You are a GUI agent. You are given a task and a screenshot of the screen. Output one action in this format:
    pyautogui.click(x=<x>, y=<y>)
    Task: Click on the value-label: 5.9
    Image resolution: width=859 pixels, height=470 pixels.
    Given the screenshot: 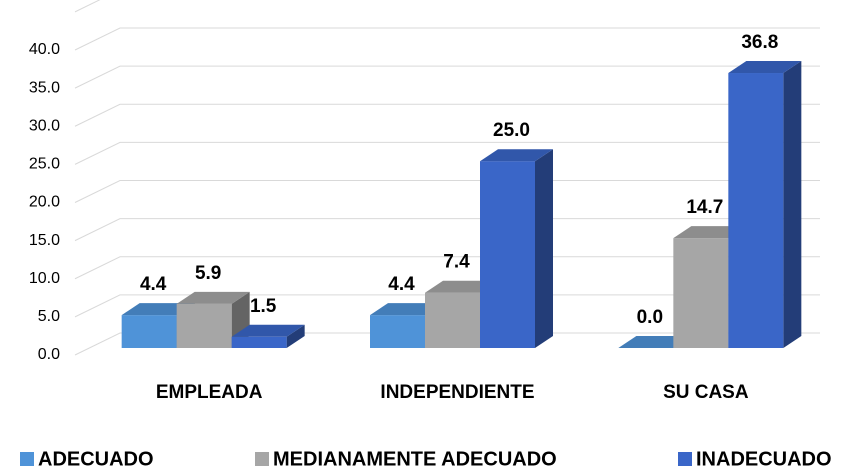 What is the action you would take?
    pyautogui.click(x=208, y=273)
    